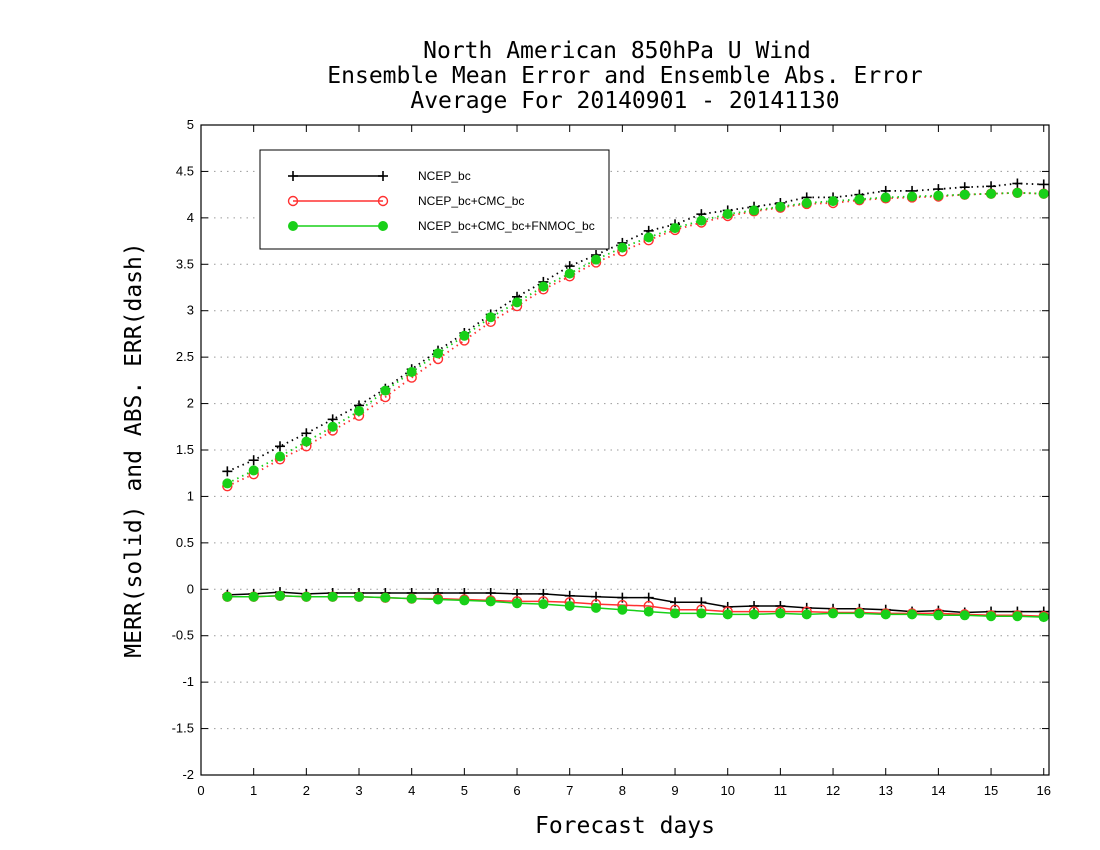 This screenshot has height=850, width=1100. What do you see at coordinates (190, 495) in the screenshot?
I see `y-tick-label: 1` at bounding box center [190, 495].